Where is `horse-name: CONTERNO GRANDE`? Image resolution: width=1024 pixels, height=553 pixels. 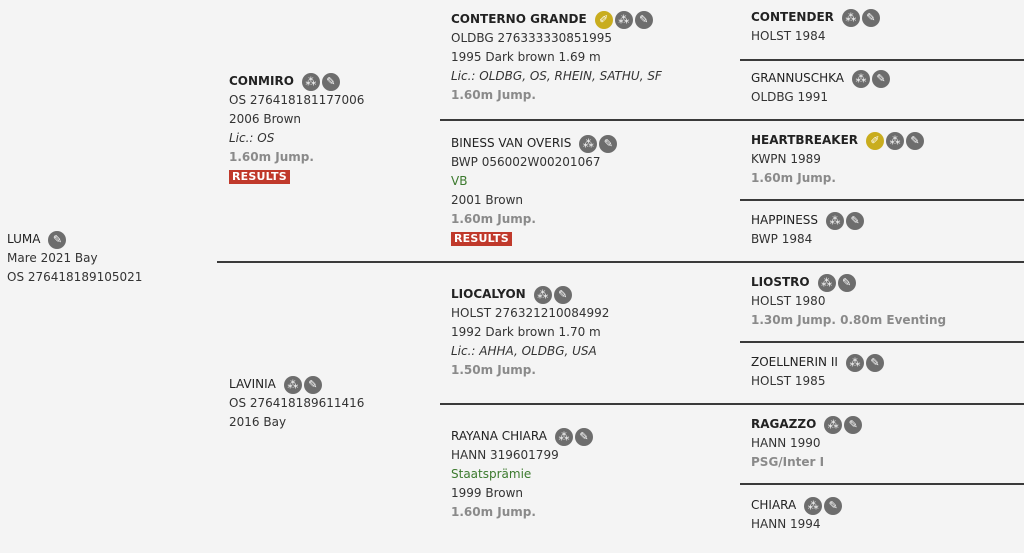 horse-name: CONTERNO GRANDE is located at coordinates (519, 19).